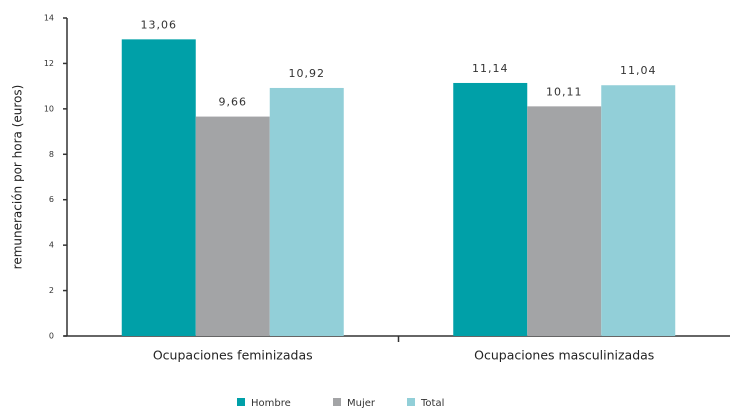  What do you see at coordinates (233, 102) in the screenshot?
I see `value-label: 9,66` at bounding box center [233, 102].